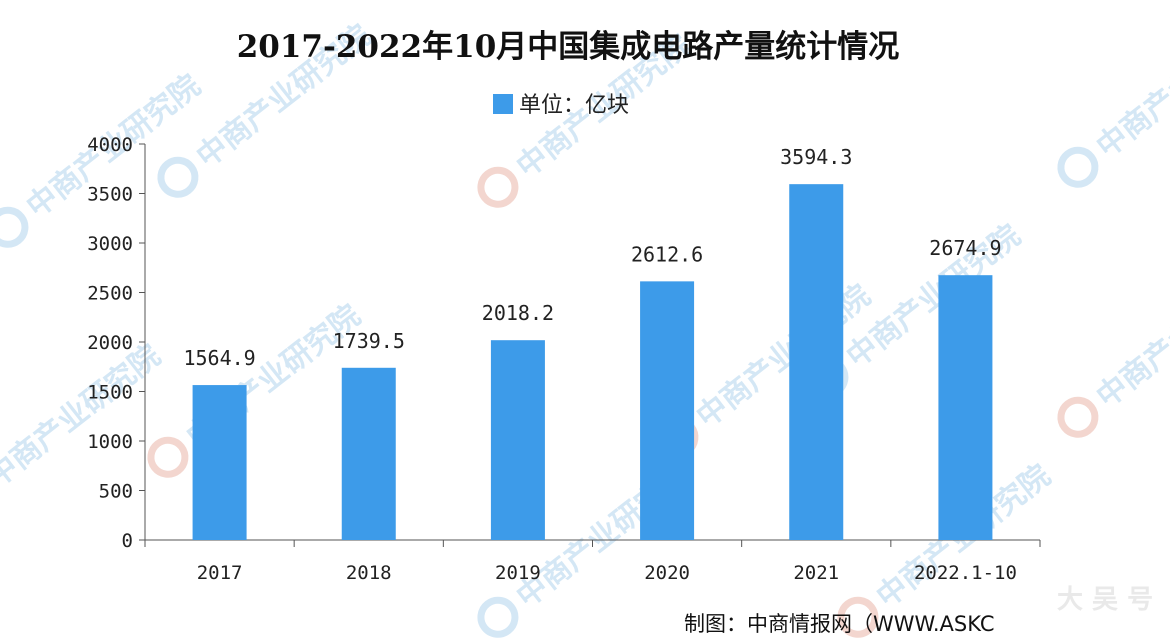  Describe the element at coordinates (965, 248) in the screenshot. I see `data-label: 2674.9` at that location.